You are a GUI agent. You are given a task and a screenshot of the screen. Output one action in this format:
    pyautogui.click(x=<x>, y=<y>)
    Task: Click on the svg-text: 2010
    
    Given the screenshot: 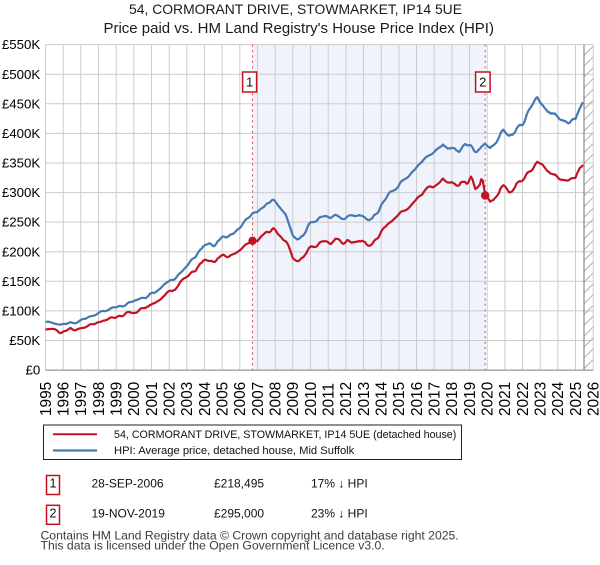 What is the action you would take?
    pyautogui.click(x=311, y=399)
    